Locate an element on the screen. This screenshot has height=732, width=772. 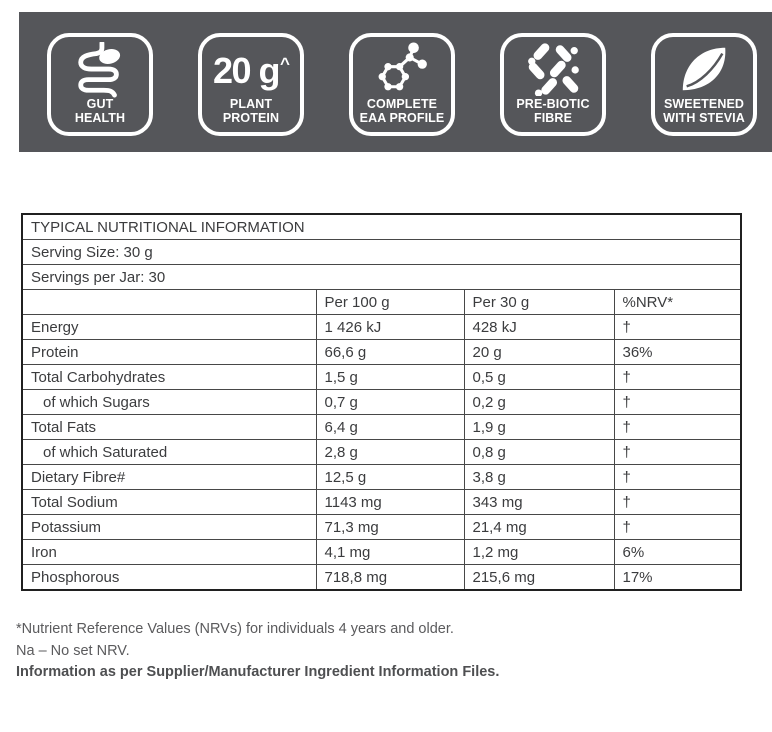
per30-cell: 1,9 g is located at coordinates (539, 427).